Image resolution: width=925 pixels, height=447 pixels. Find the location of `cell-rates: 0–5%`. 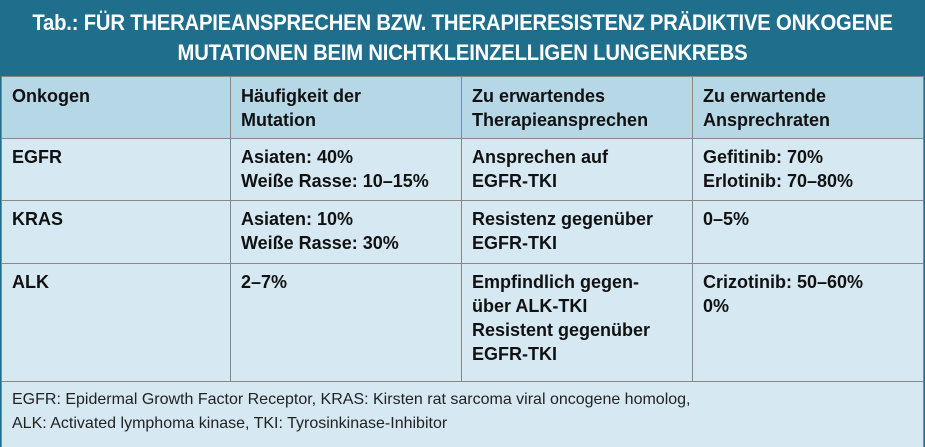

cell-rates: 0–5% is located at coordinates (808, 232).